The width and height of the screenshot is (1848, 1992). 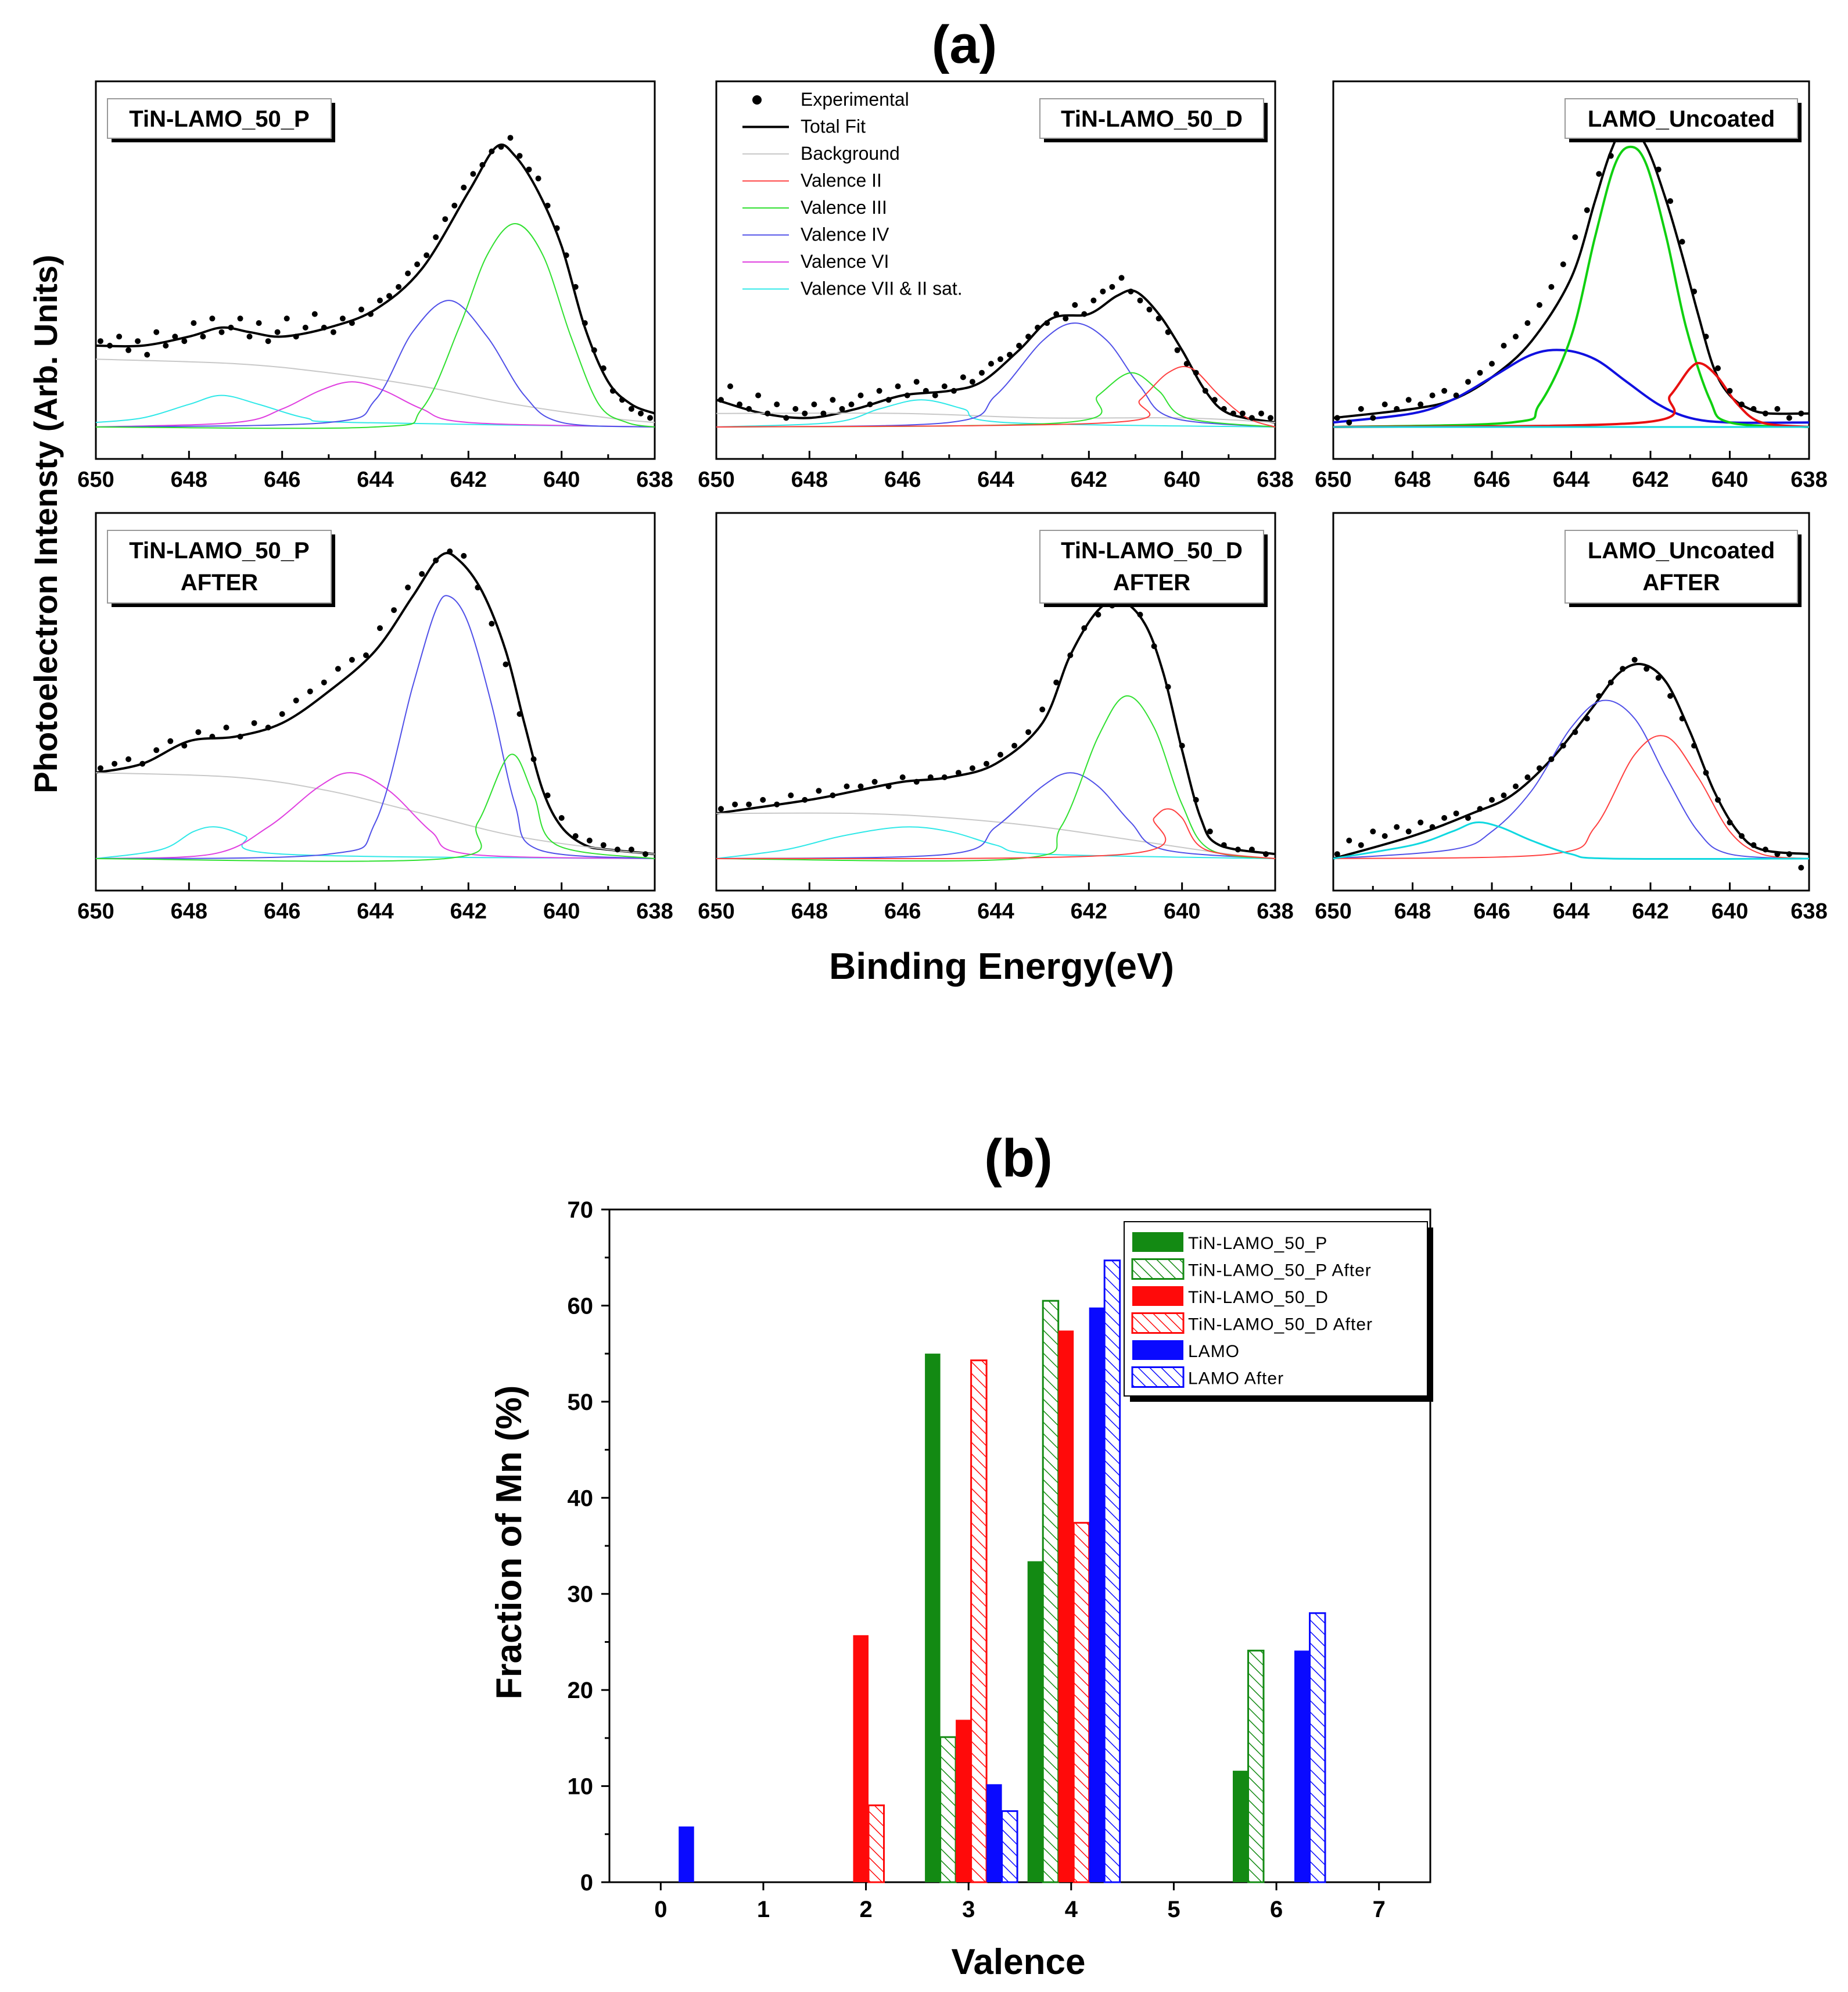 I want to click on x-tick-label: 638, so click(x=1275, y=480).